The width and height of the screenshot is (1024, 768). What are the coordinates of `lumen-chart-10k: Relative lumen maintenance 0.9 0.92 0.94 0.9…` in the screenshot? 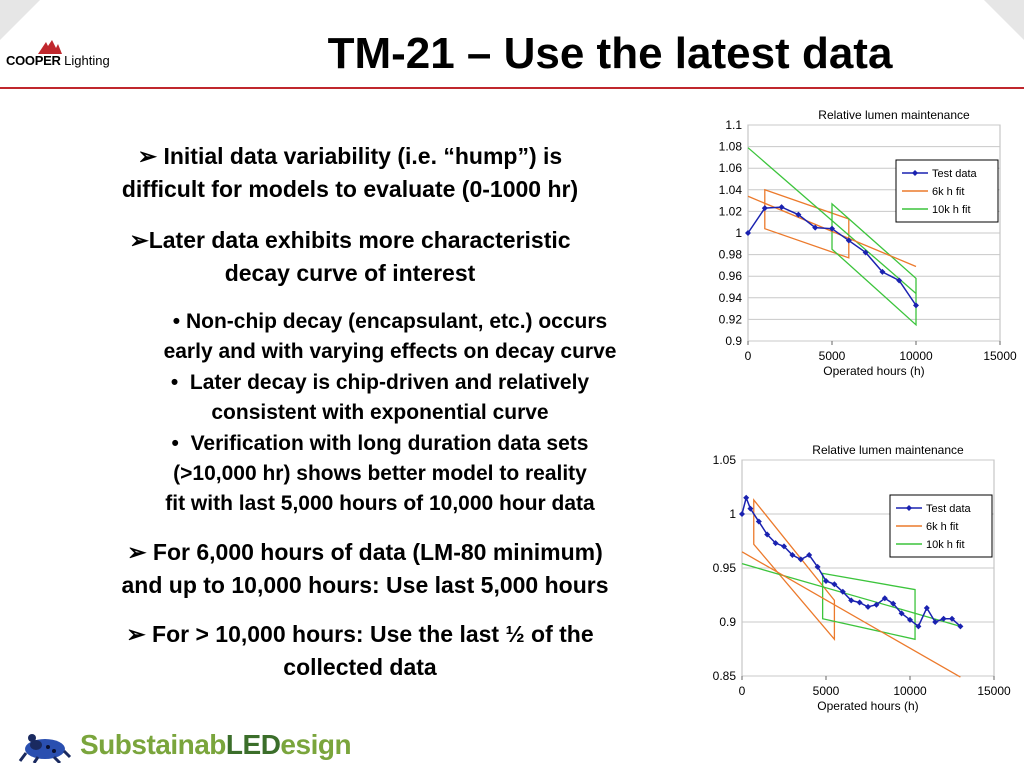 It's located at (868, 243).